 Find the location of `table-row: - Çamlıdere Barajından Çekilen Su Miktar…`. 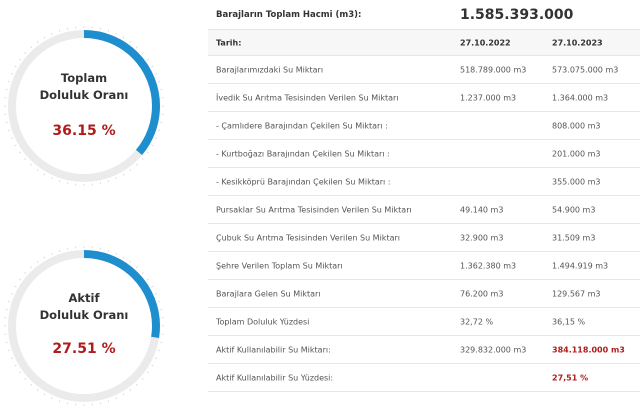

table-row: - Çamlıdere Barajından Çekilen Su Miktar… is located at coordinates (424, 126).